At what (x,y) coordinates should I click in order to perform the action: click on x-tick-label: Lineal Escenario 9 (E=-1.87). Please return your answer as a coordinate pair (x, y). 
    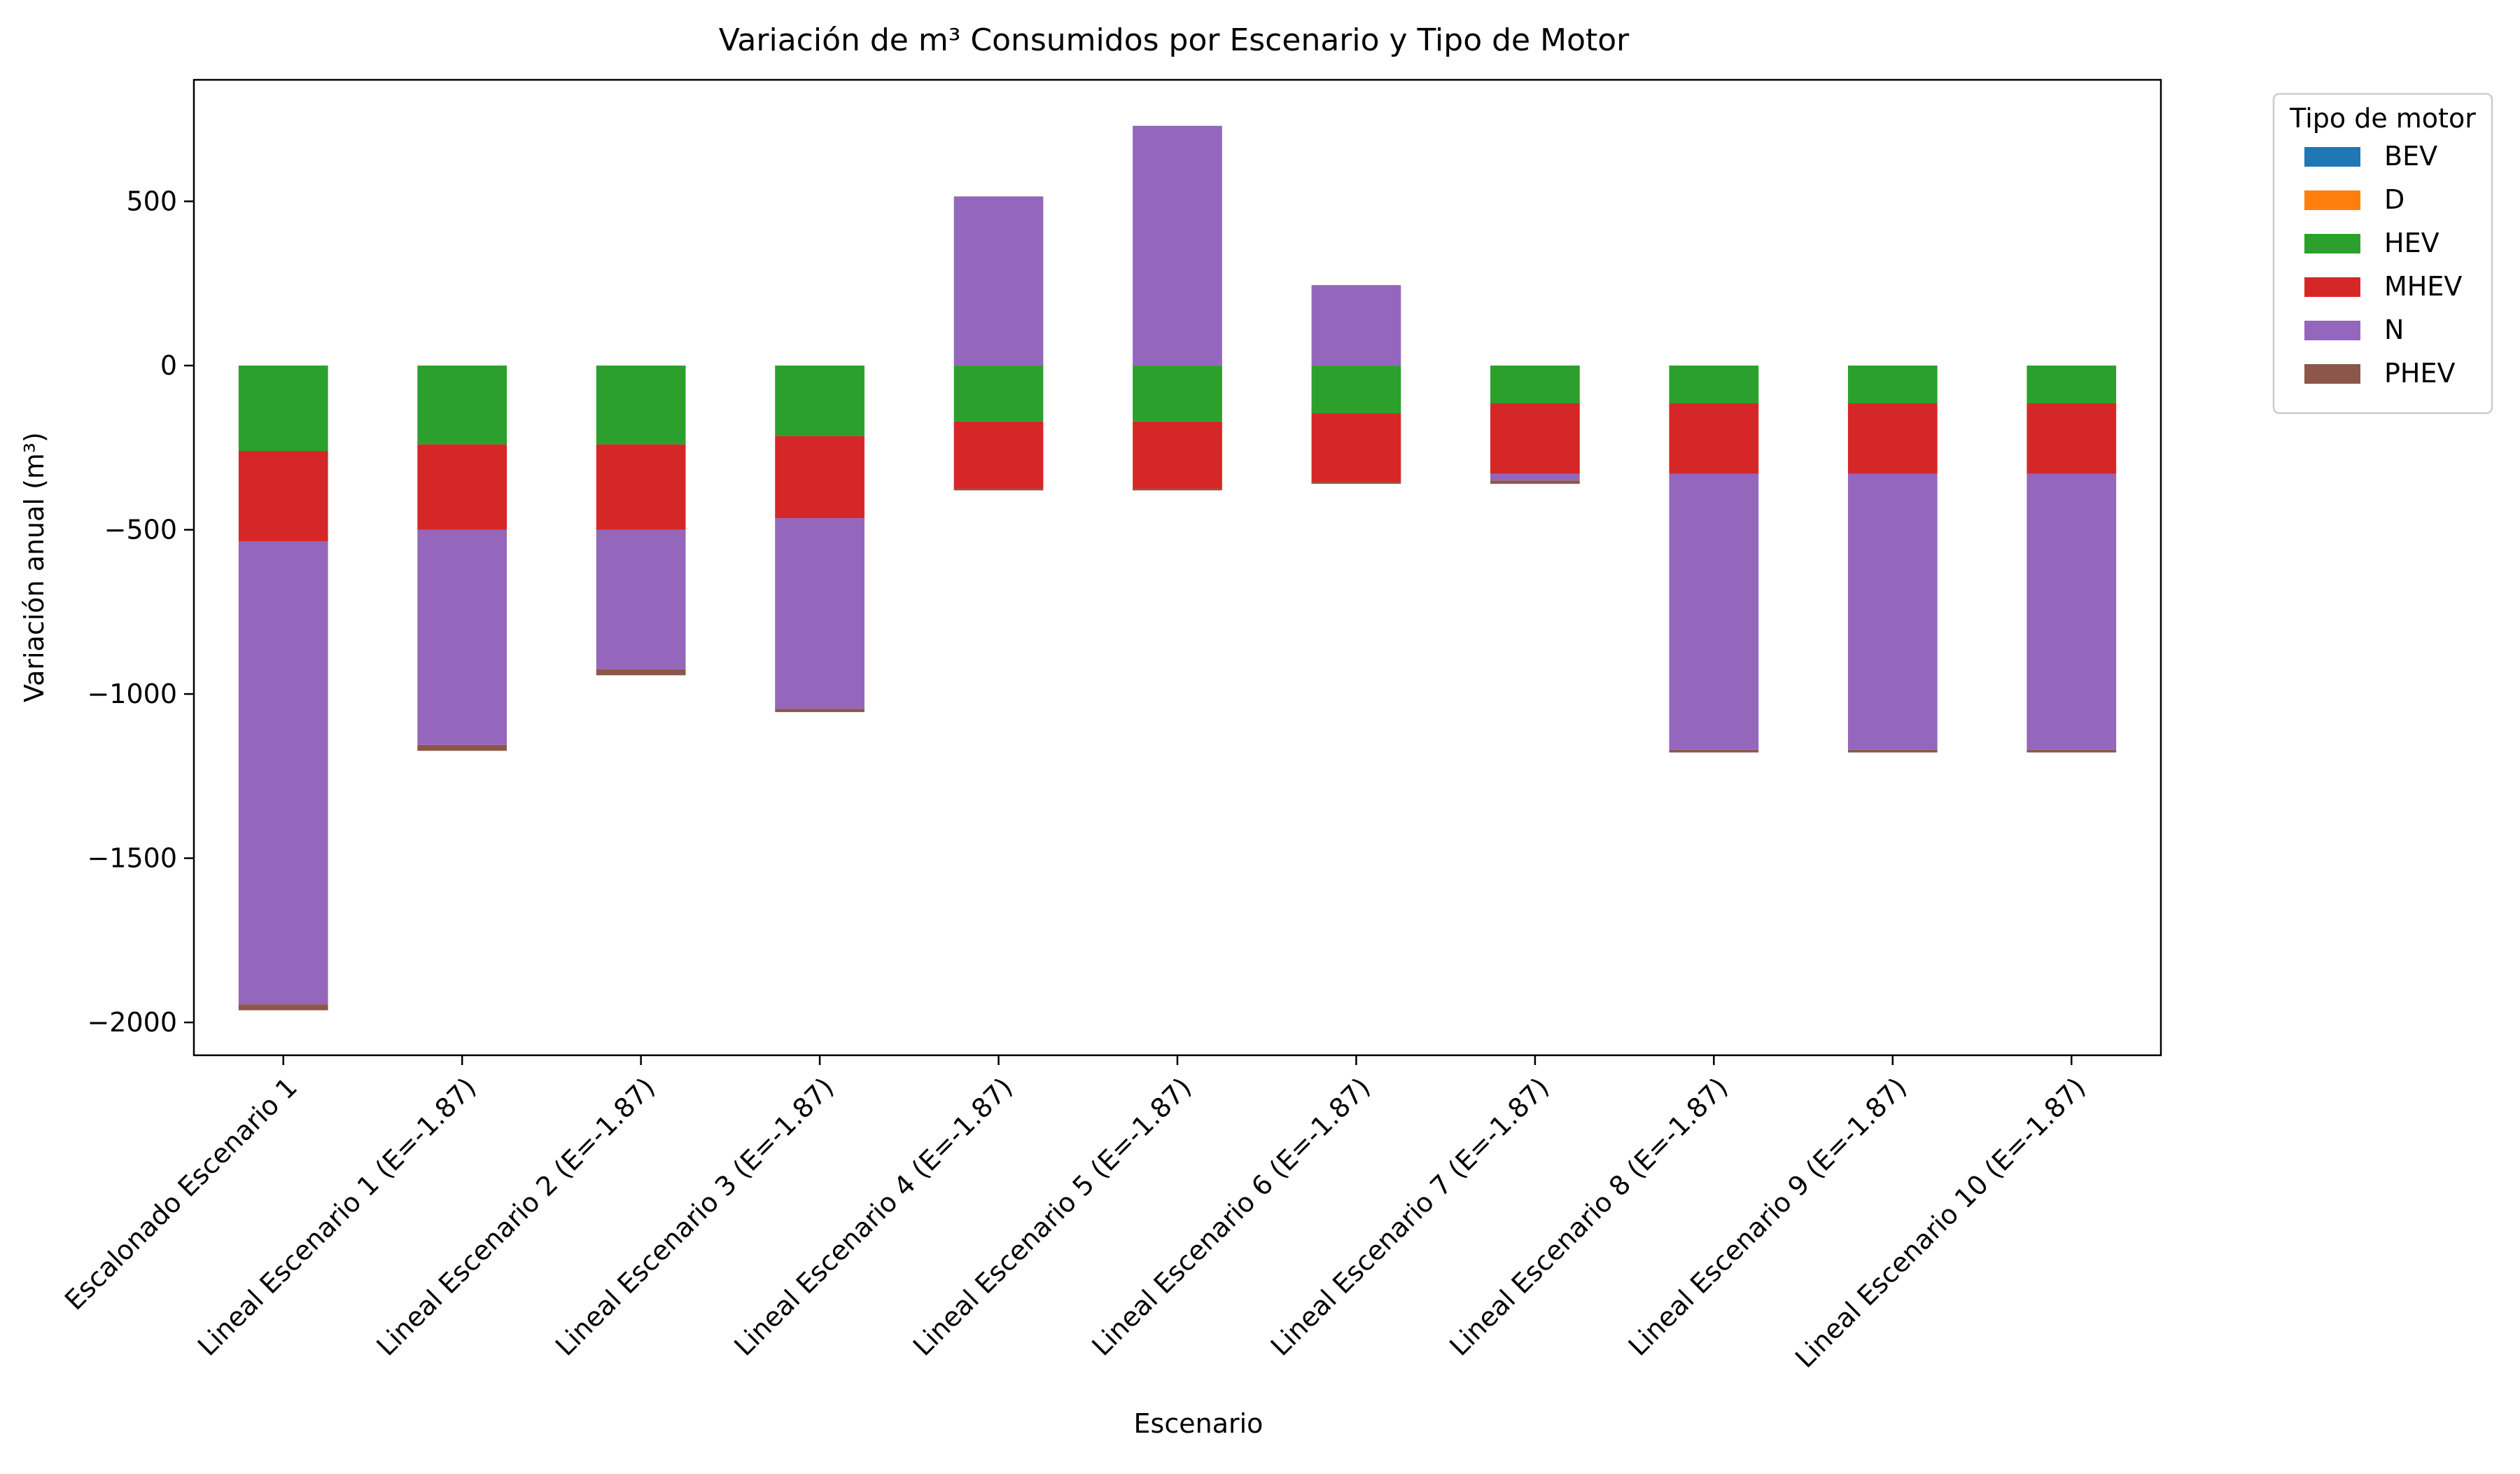
    Looking at the image, I should click on (1767, 1216).